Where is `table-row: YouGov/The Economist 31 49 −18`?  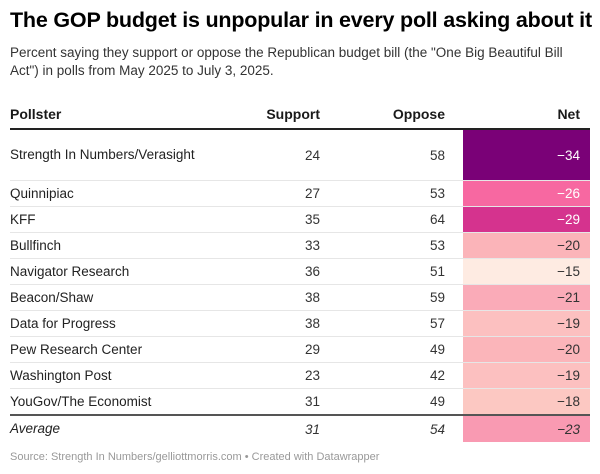 table-row: YouGov/The Economist 31 49 −18 is located at coordinates (300, 402).